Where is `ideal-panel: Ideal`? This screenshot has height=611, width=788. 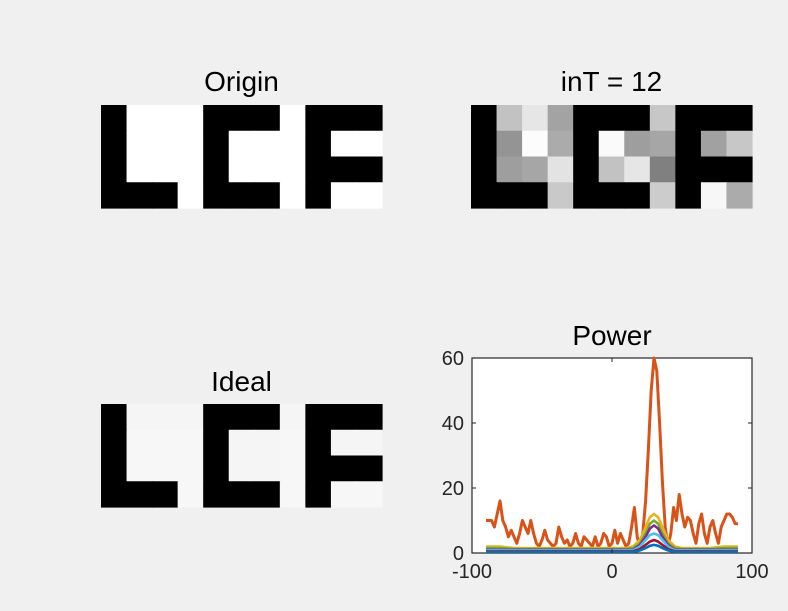
ideal-panel: Ideal is located at coordinates (242, 437).